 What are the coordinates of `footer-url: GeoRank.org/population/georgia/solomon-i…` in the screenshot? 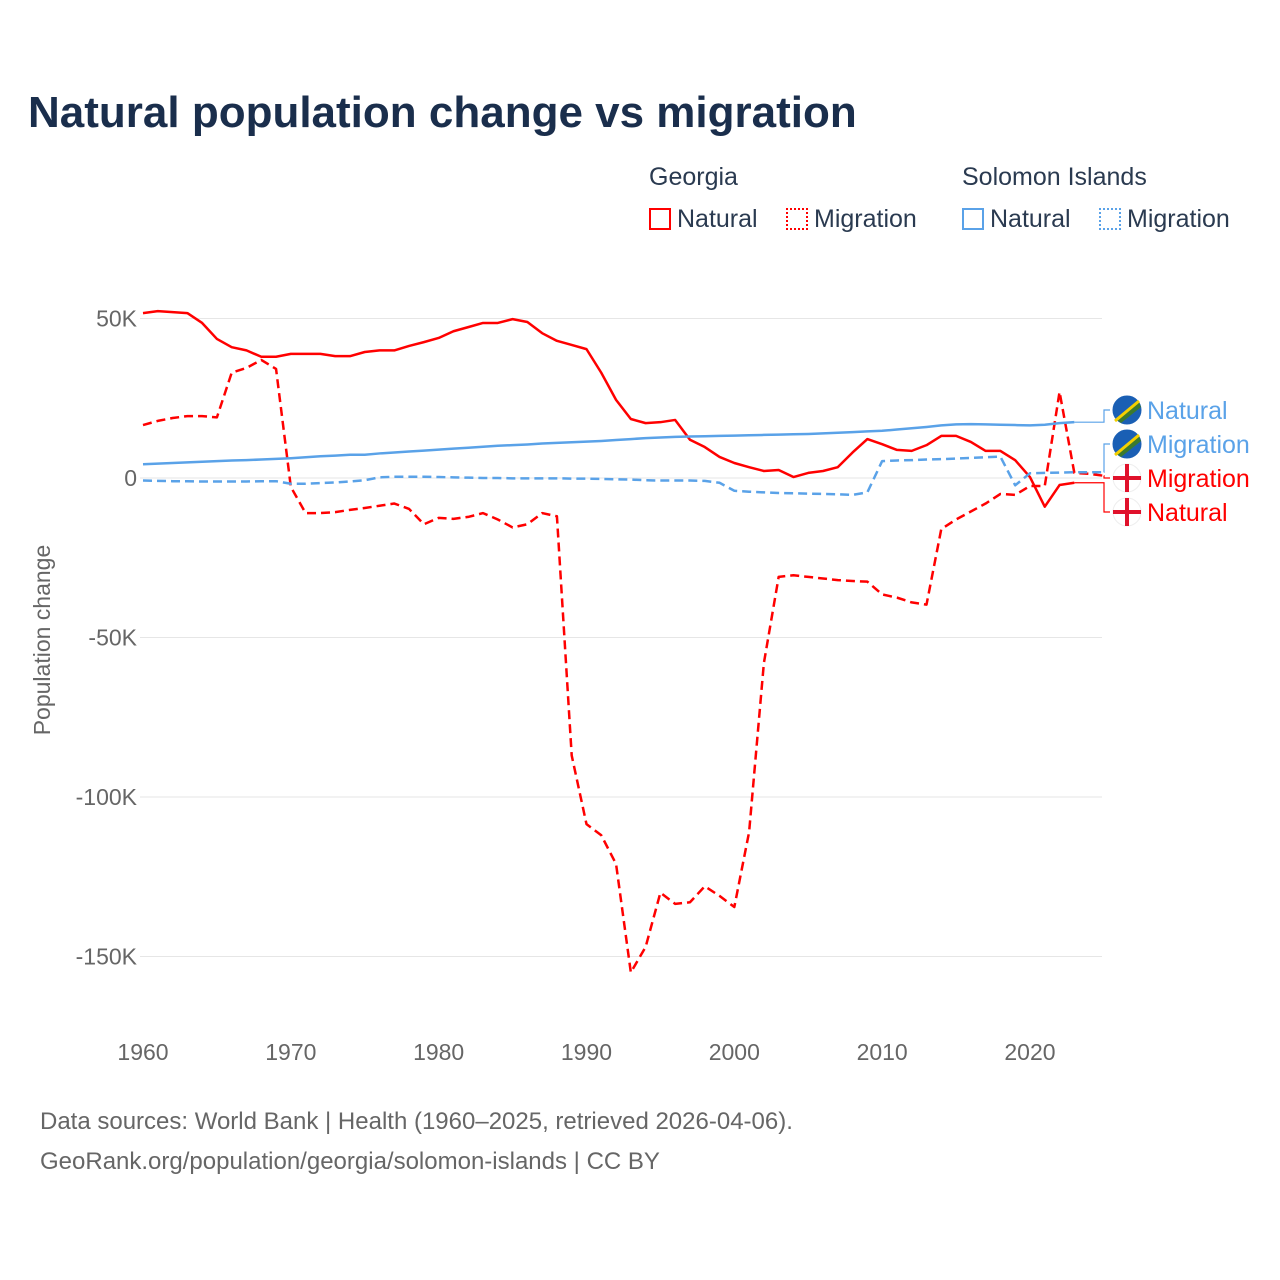 It's located at (350, 1161).